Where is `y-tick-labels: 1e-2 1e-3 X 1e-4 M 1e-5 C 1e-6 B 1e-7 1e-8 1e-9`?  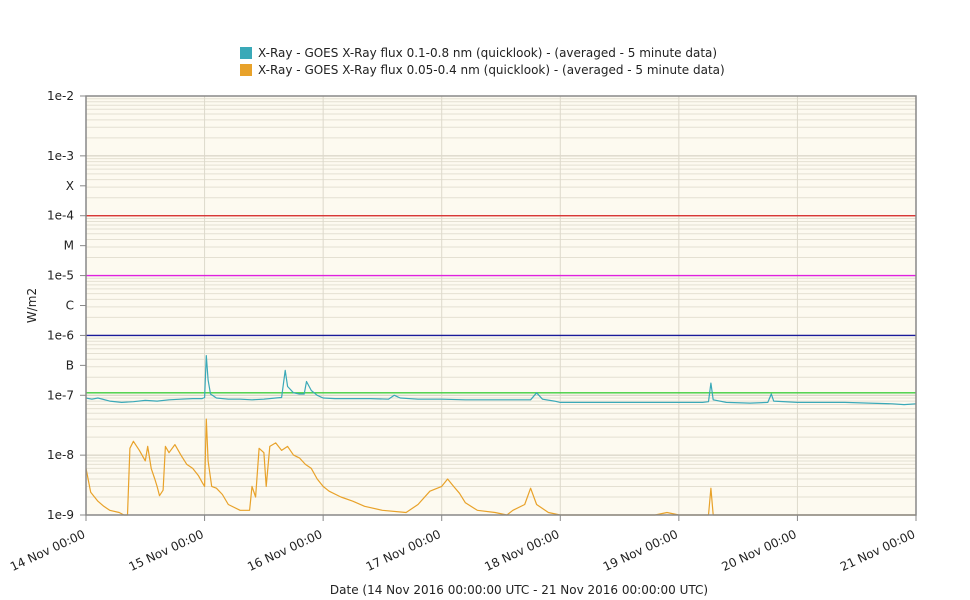 y-tick-labels: 1e-2 1e-3 X 1e-4 M 1e-5 C 1e-6 B 1e-7 1e-8 1e-9 is located at coordinates (66, 305).